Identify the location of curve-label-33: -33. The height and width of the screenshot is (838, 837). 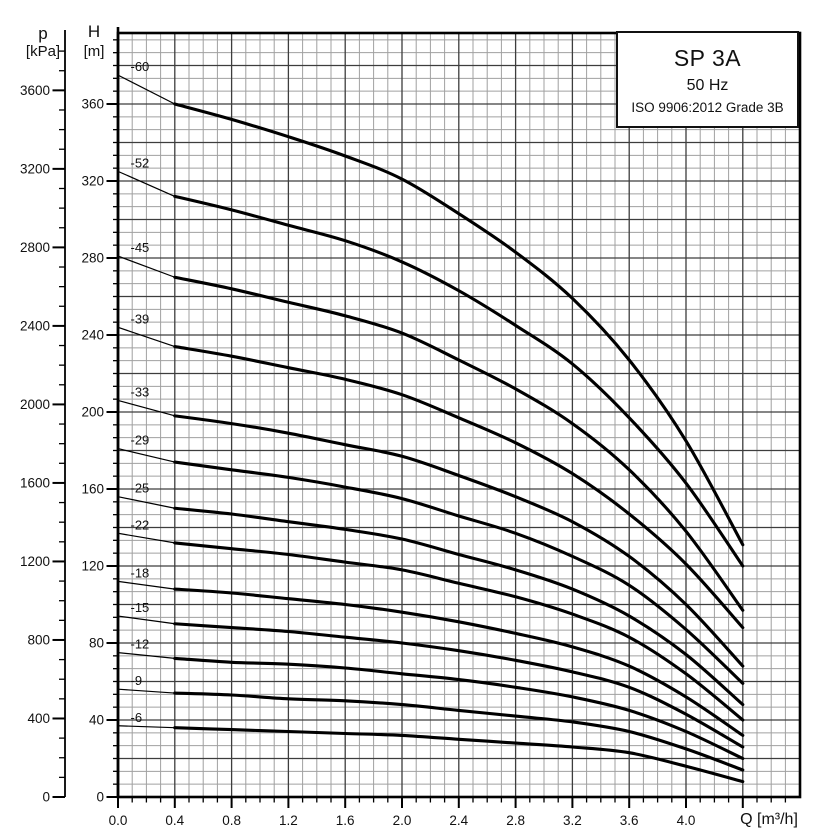
(140, 391).